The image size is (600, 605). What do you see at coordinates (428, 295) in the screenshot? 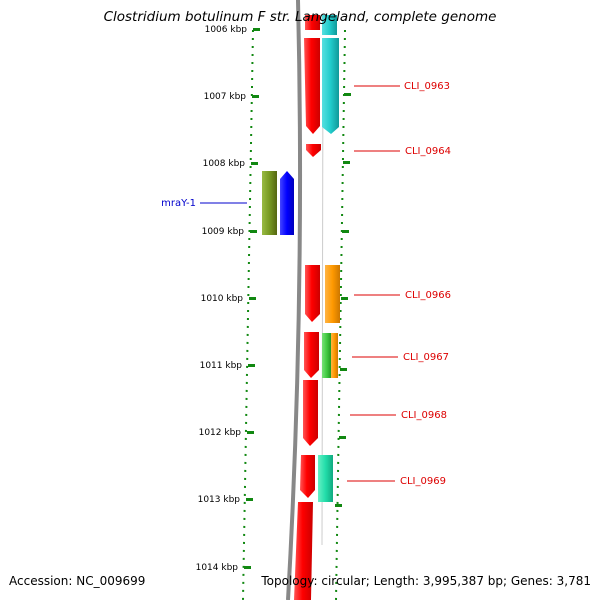
I see `gene-label: CLI_0966` at bounding box center [428, 295].